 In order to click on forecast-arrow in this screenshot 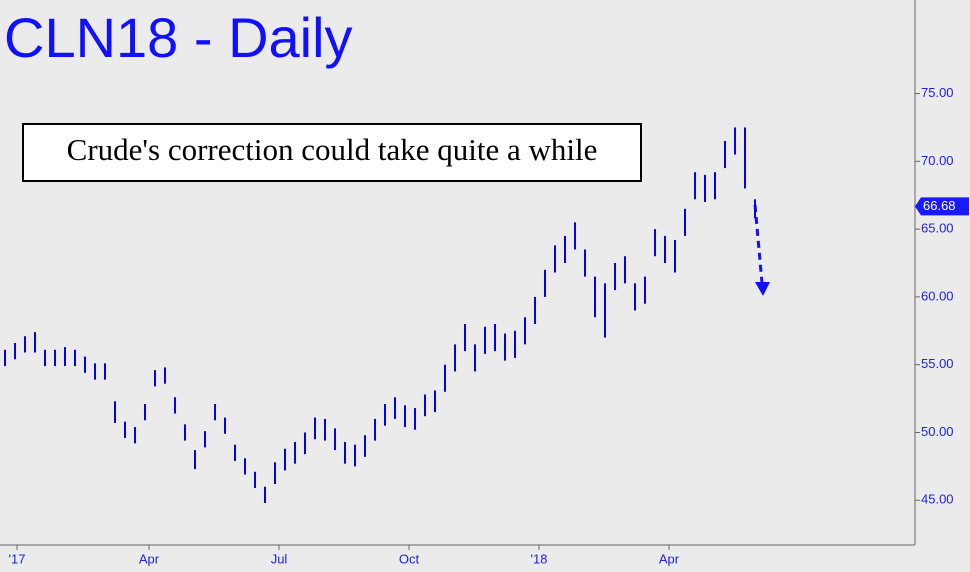, I will do `click(758, 244)`.